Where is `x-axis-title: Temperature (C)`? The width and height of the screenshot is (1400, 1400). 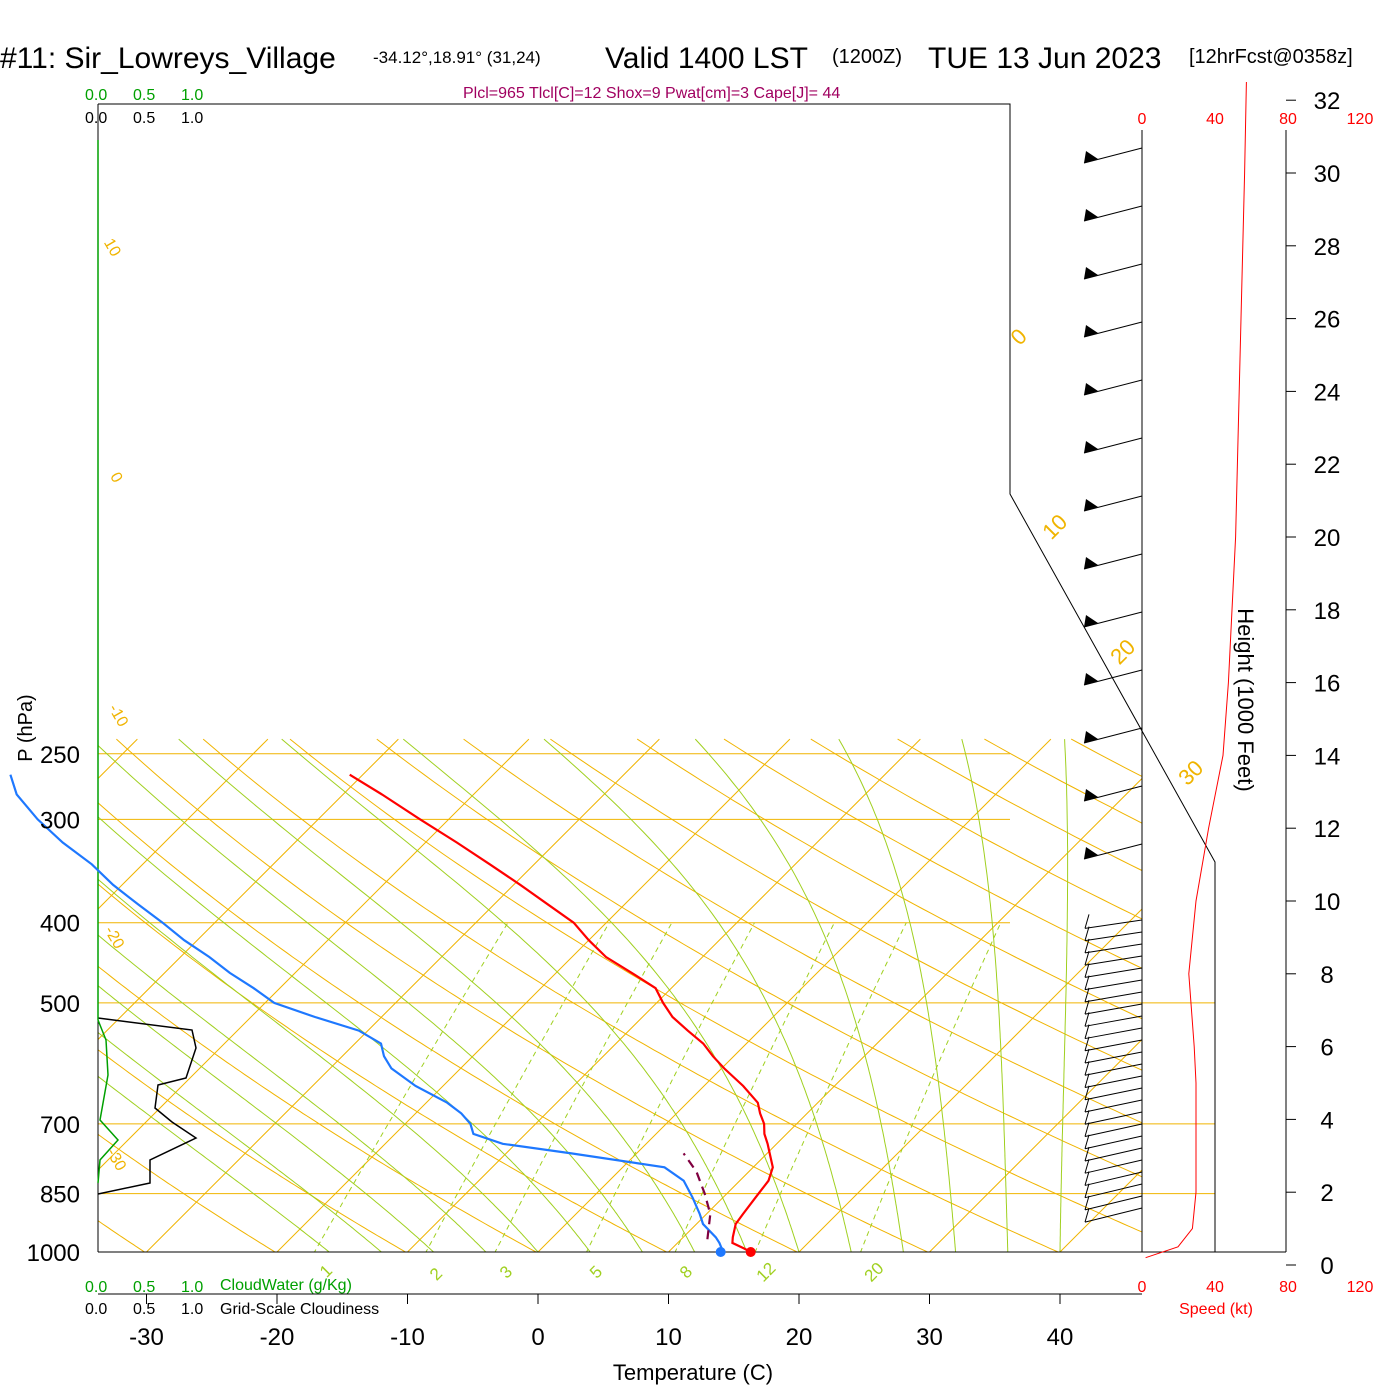 x-axis-title: Temperature (C) is located at coordinates (693, 1372).